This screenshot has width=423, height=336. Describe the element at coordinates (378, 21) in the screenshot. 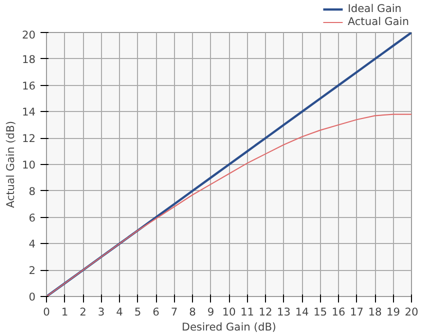

I see `legend-label: Actual Gain` at that location.